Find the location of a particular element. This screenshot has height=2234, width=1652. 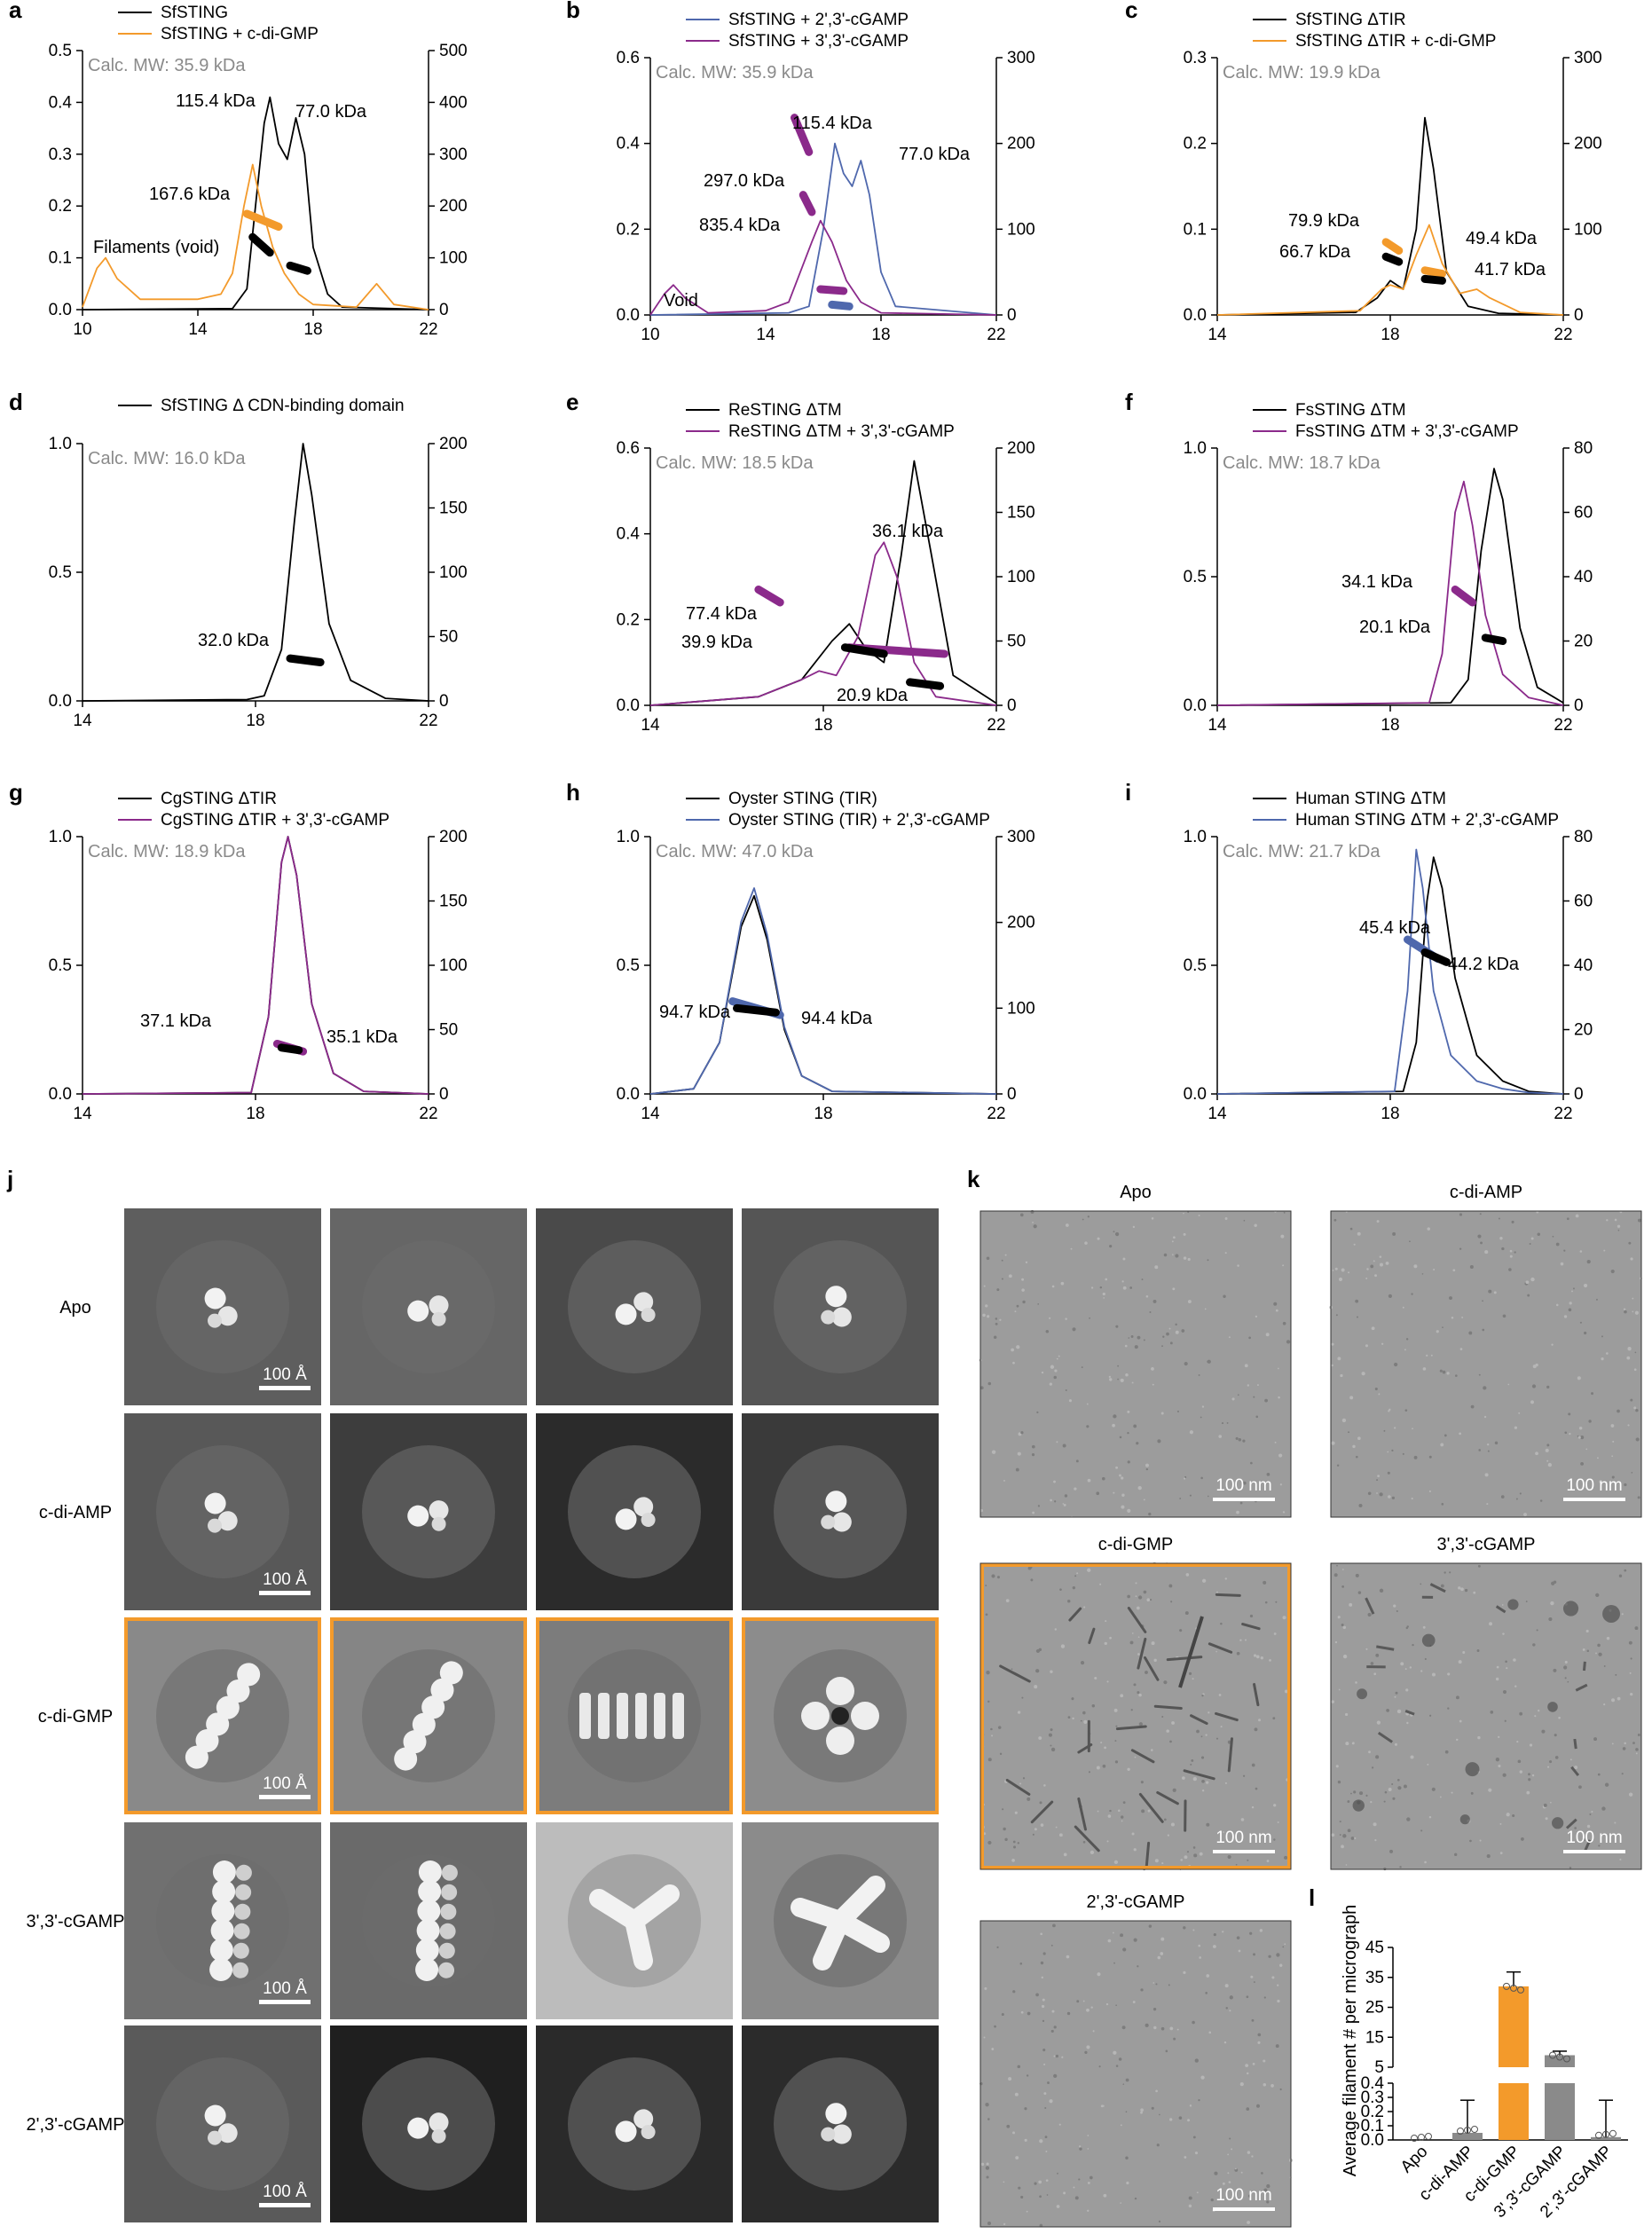

legend-entry: SfSTING is located at coordinates (194, 13).